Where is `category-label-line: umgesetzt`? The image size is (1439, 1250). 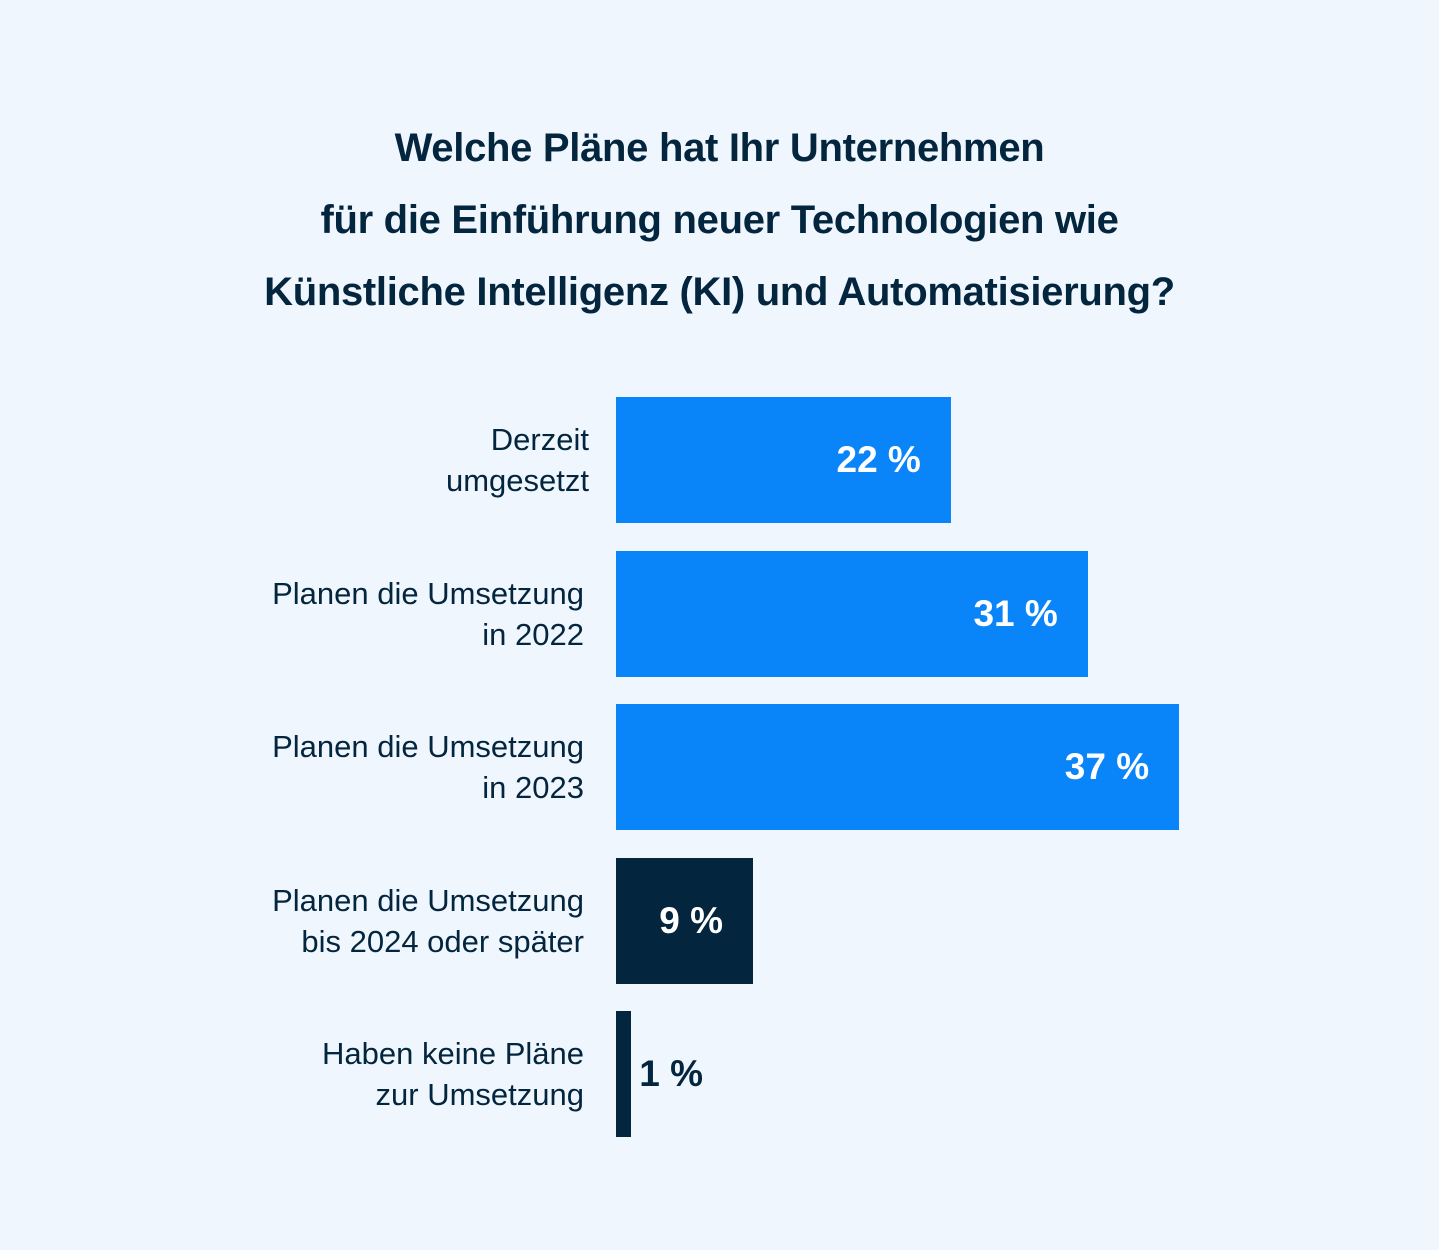
category-label-line: umgesetzt is located at coordinates (517, 480).